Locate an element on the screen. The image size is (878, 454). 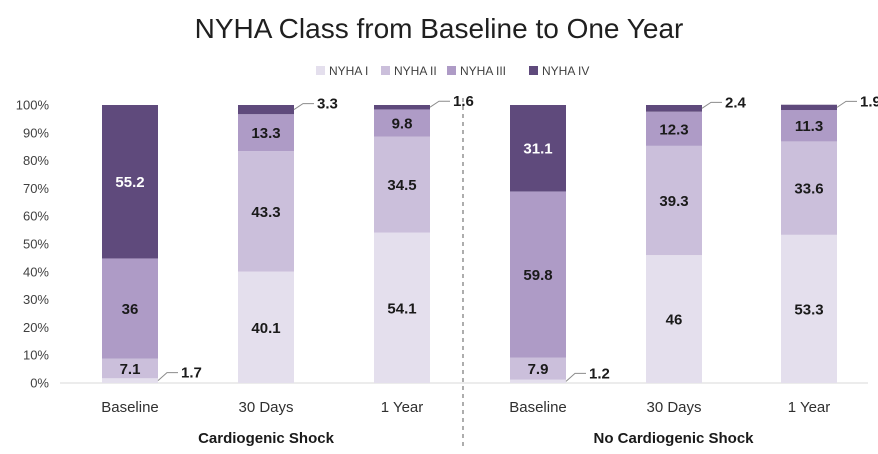
data-label: 40.1 is located at coordinates (265, 328).